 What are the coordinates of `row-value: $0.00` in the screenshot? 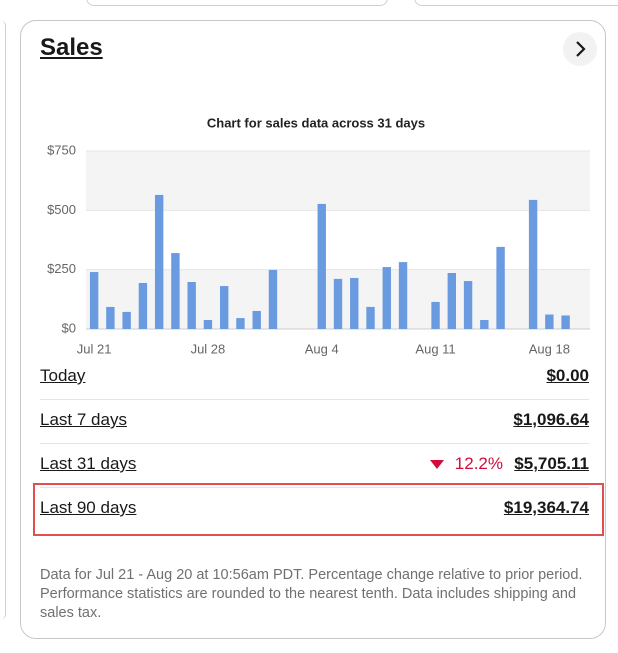 It's located at (567, 375).